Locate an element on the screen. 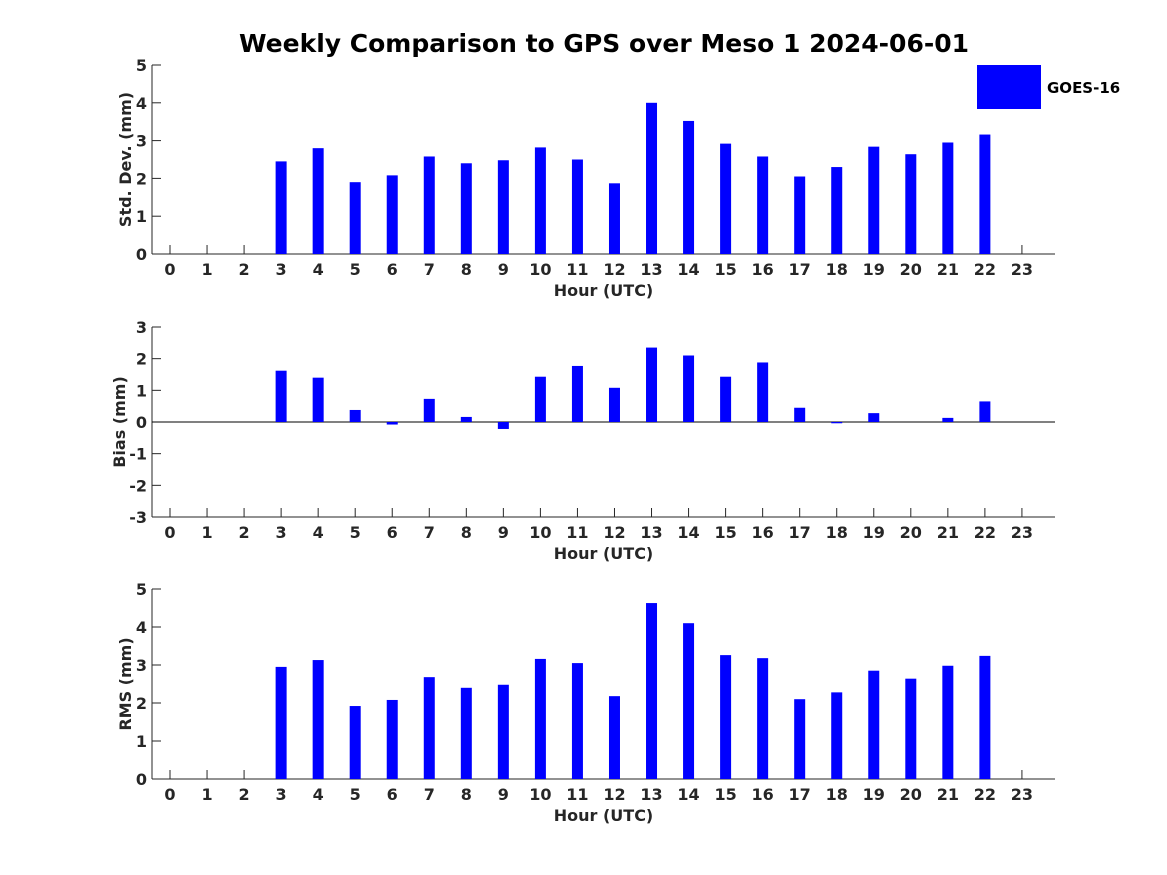  bias-x-tick-label: 16 is located at coordinates (763, 532).